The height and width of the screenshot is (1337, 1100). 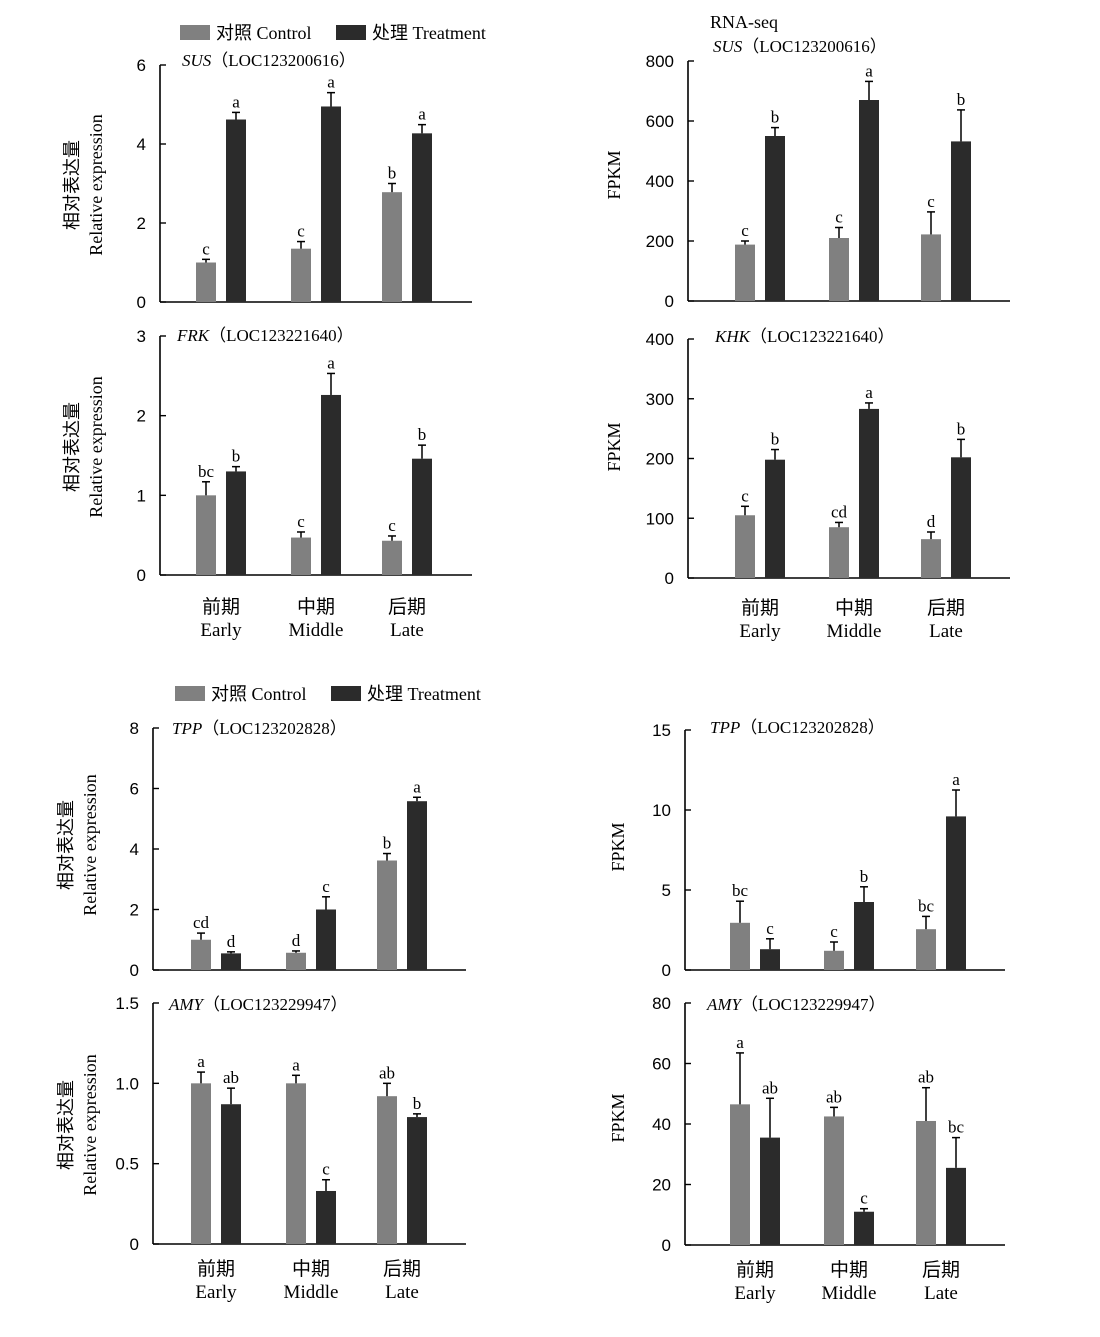 What do you see at coordinates (614, 174) in the screenshot?
I see `ylabel-fpkm-1: FPKM` at bounding box center [614, 174].